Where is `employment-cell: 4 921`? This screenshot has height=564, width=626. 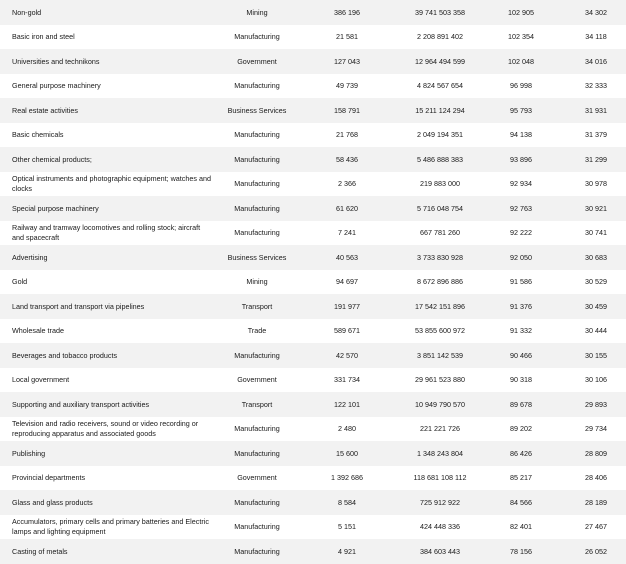 employment-cell: 4 921 is located at coordinates (347, 551).